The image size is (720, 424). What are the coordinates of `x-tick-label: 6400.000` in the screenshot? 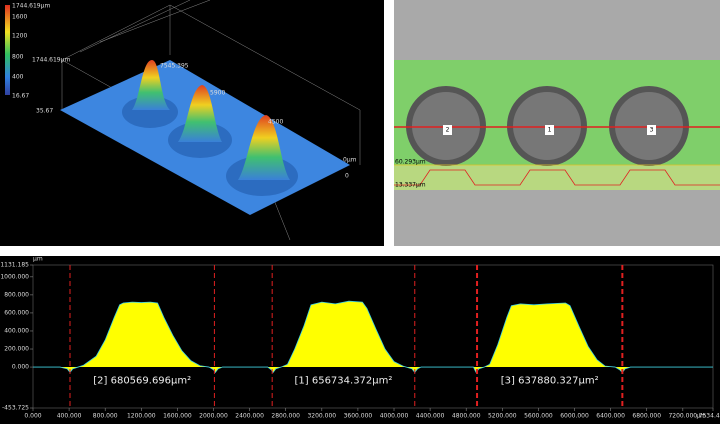 It's located at (610, 416).